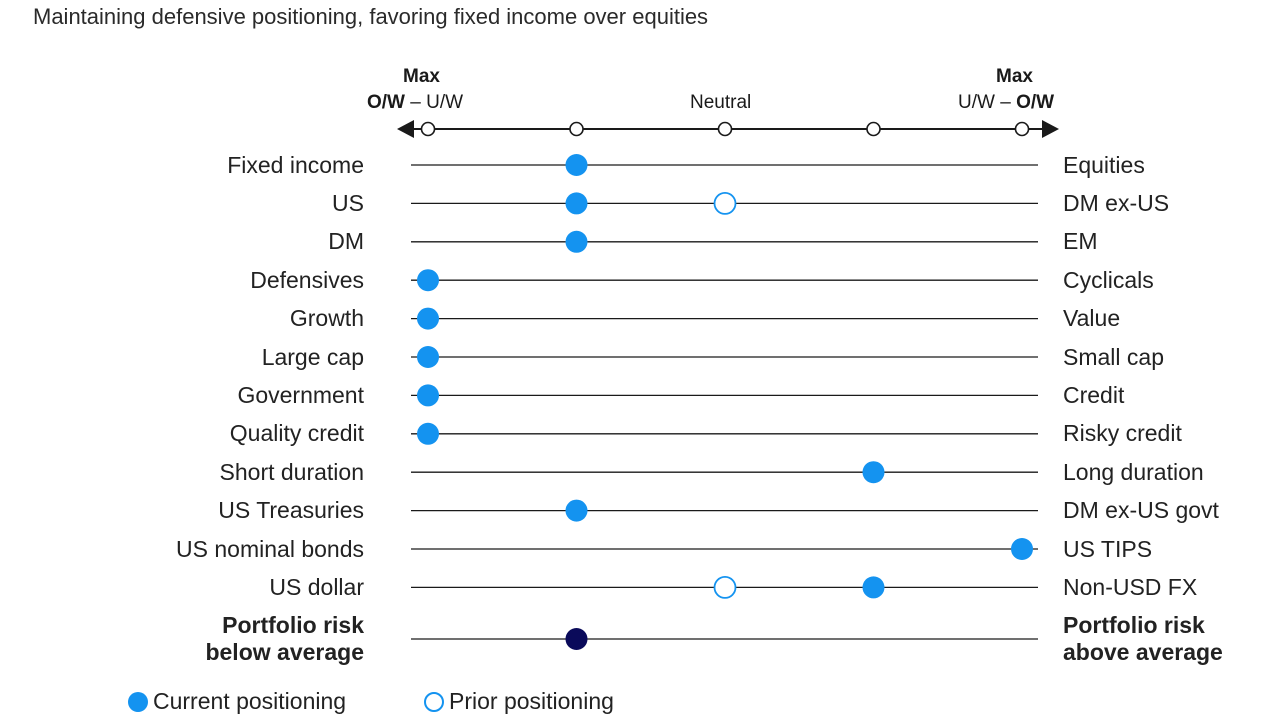  I want to click on row-label-left-12: Portfolio risk below average, so click(284, 638).